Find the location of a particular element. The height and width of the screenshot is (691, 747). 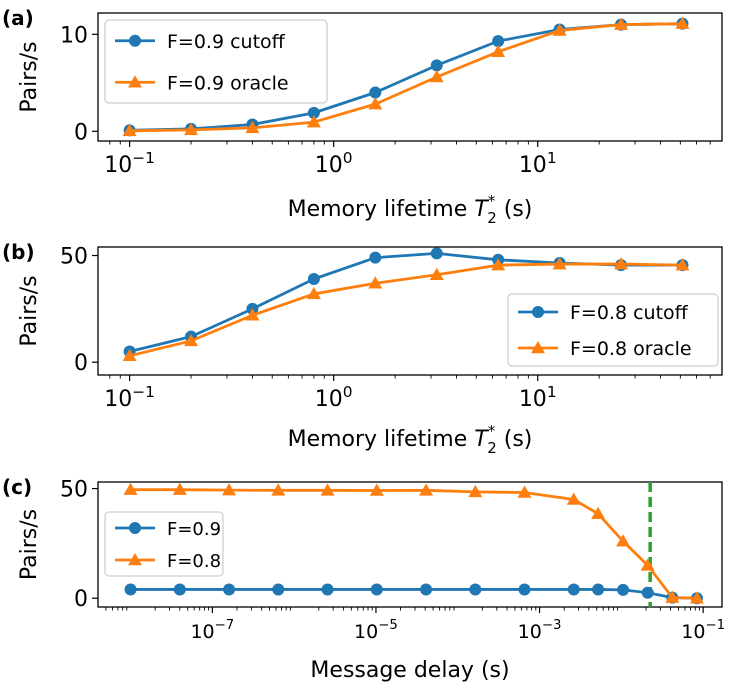

panel-label: (c) is located at coordinates (17, 487).